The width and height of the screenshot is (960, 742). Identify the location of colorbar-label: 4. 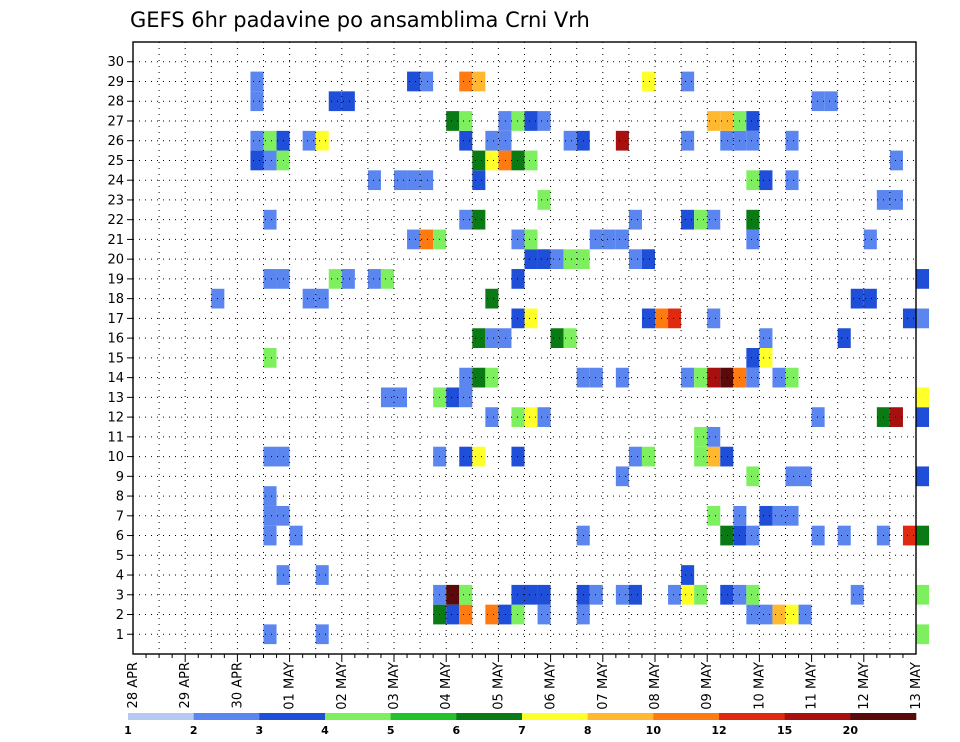
(325, 730).